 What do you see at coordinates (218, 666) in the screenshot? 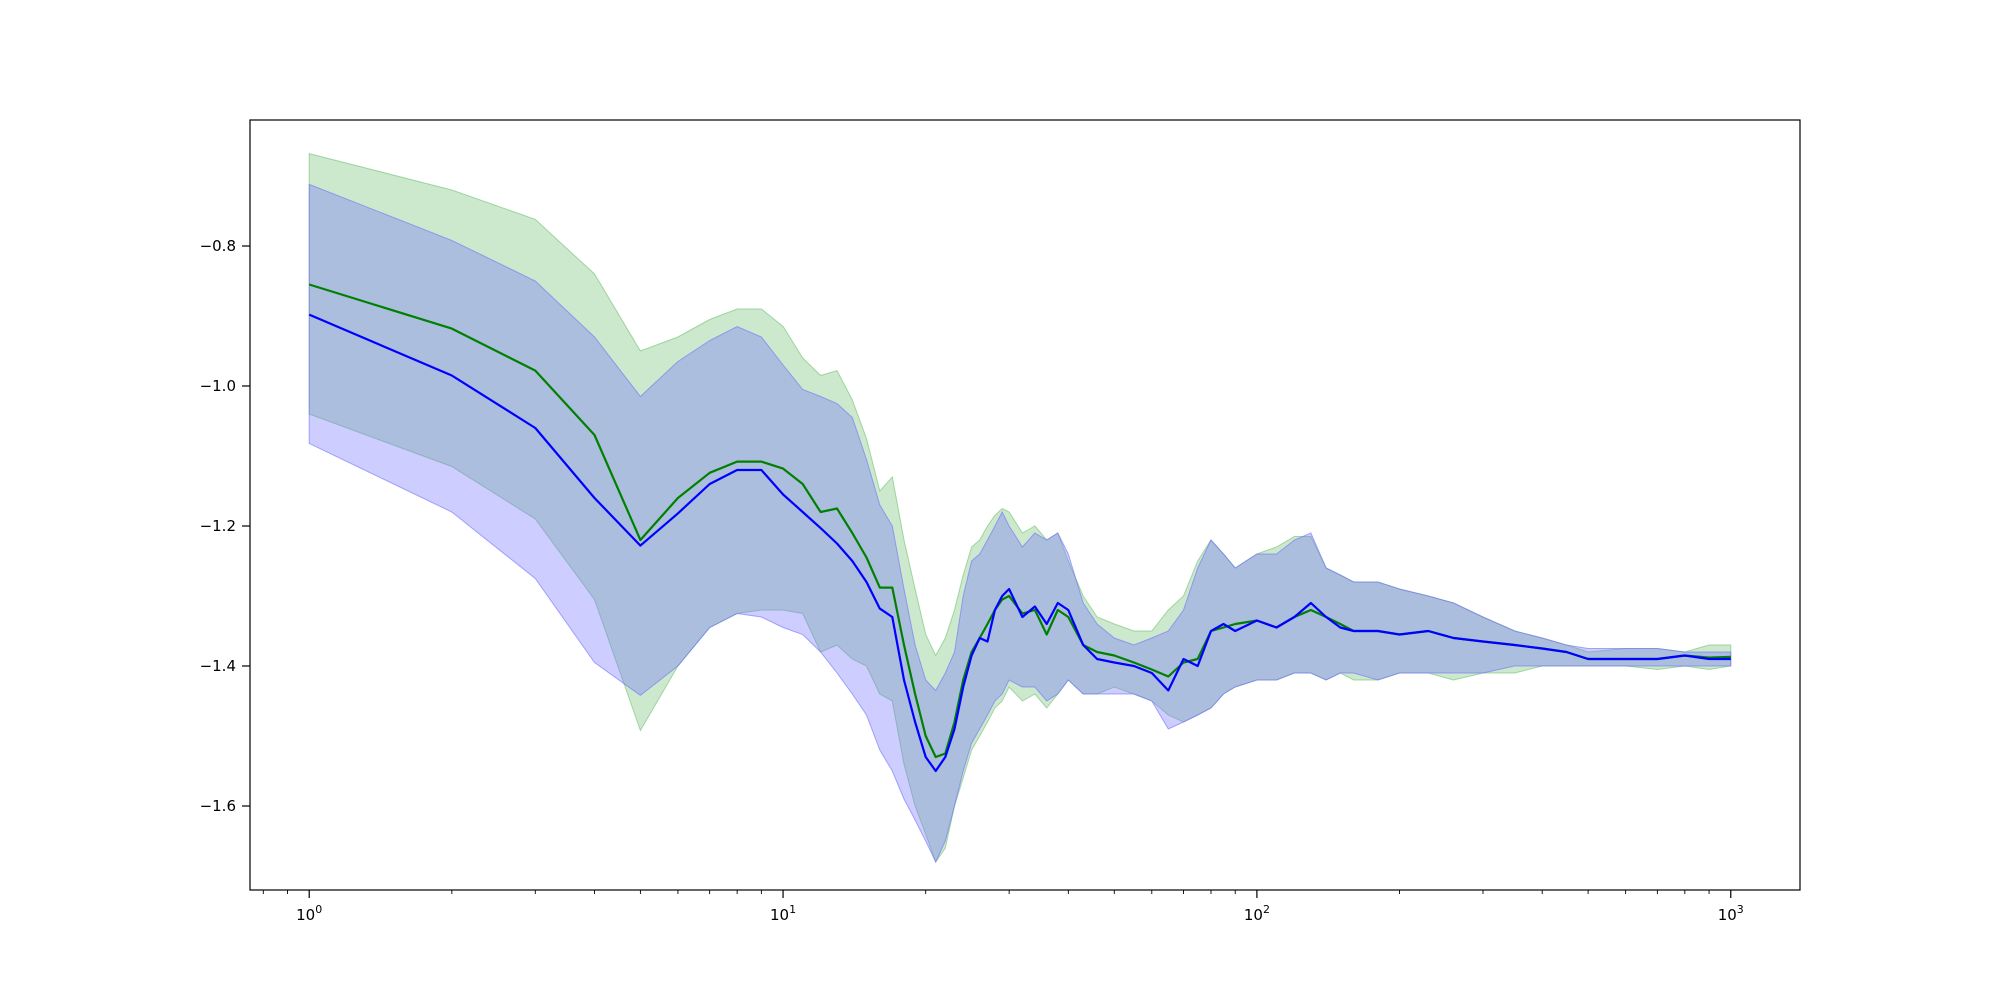
I see `y-tick-label: −1.4` at bounding box center [218, 666].